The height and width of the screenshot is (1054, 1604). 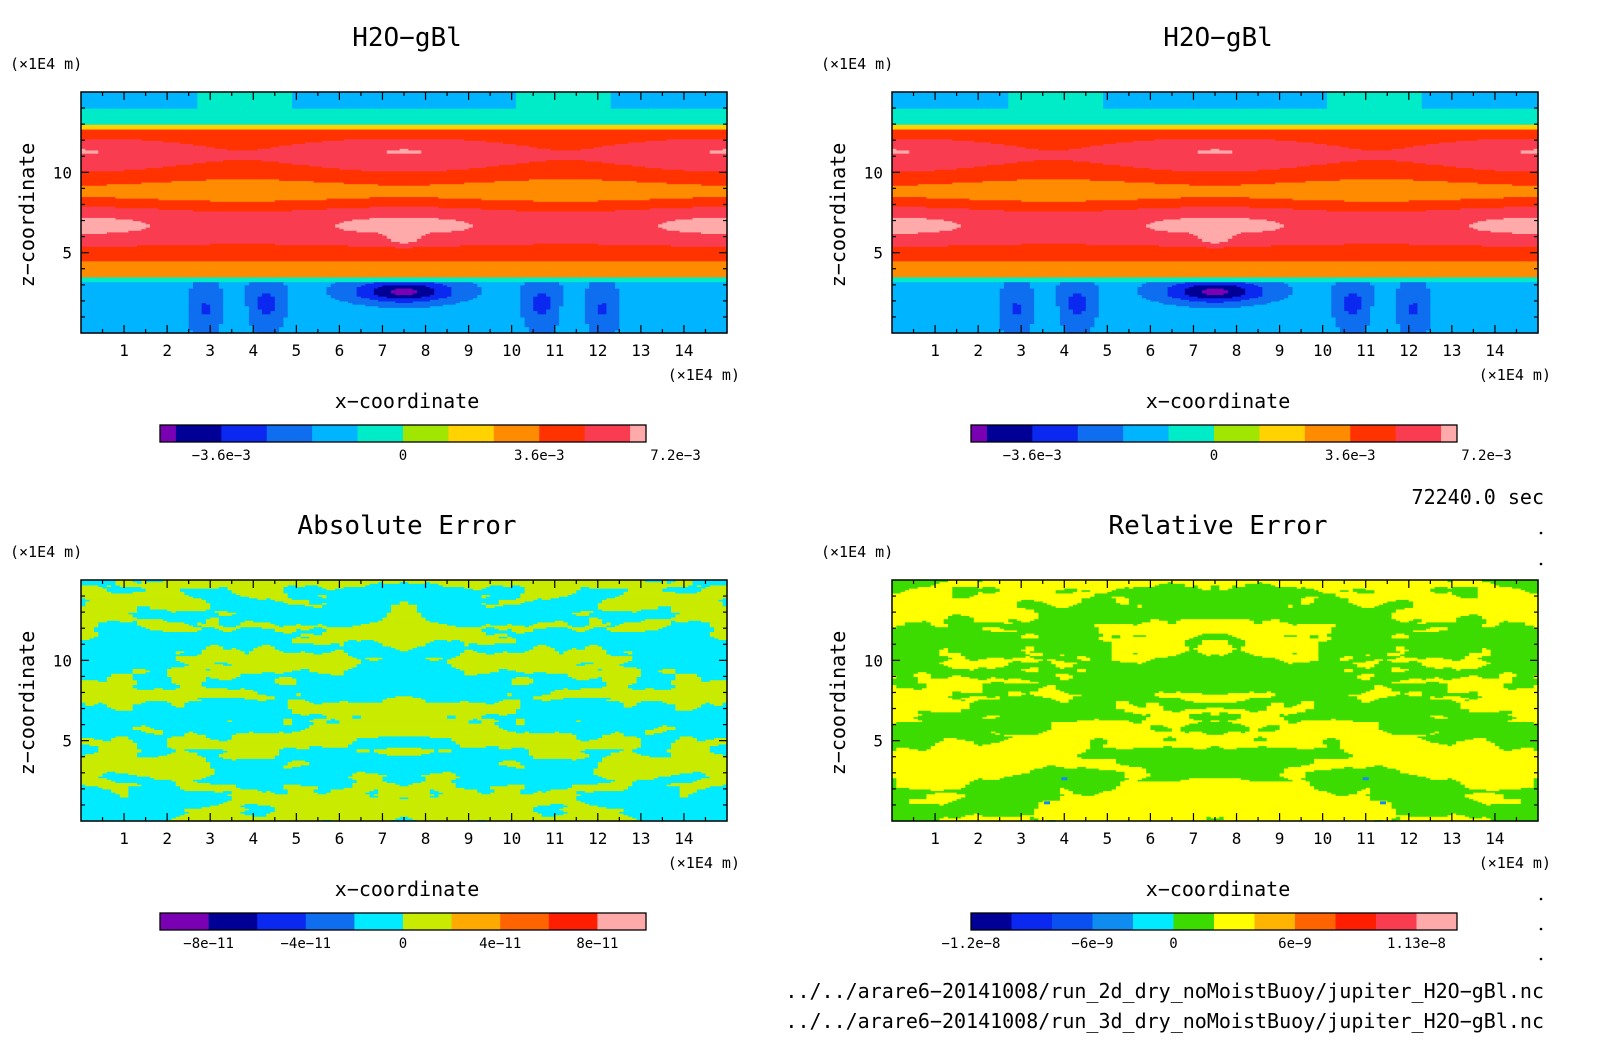 What do you see at coordinates (1215, 701) in the screenshot?
I see `heatmap-field` at bounding box center [1215, 701].